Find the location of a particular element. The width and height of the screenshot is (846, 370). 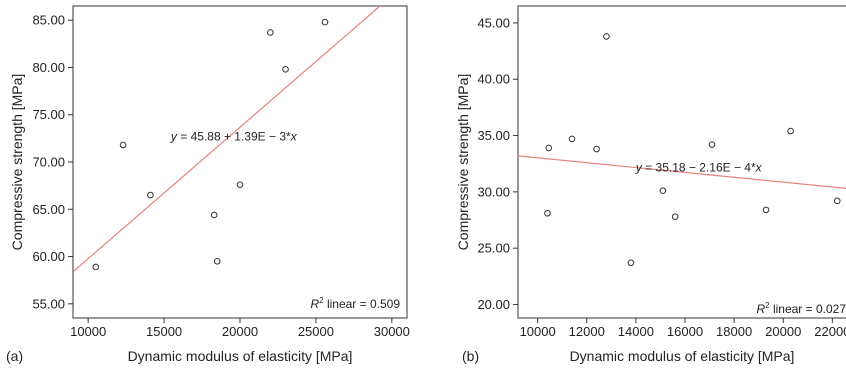

r2-symbol-b: R is located at coordinates (760, 309).